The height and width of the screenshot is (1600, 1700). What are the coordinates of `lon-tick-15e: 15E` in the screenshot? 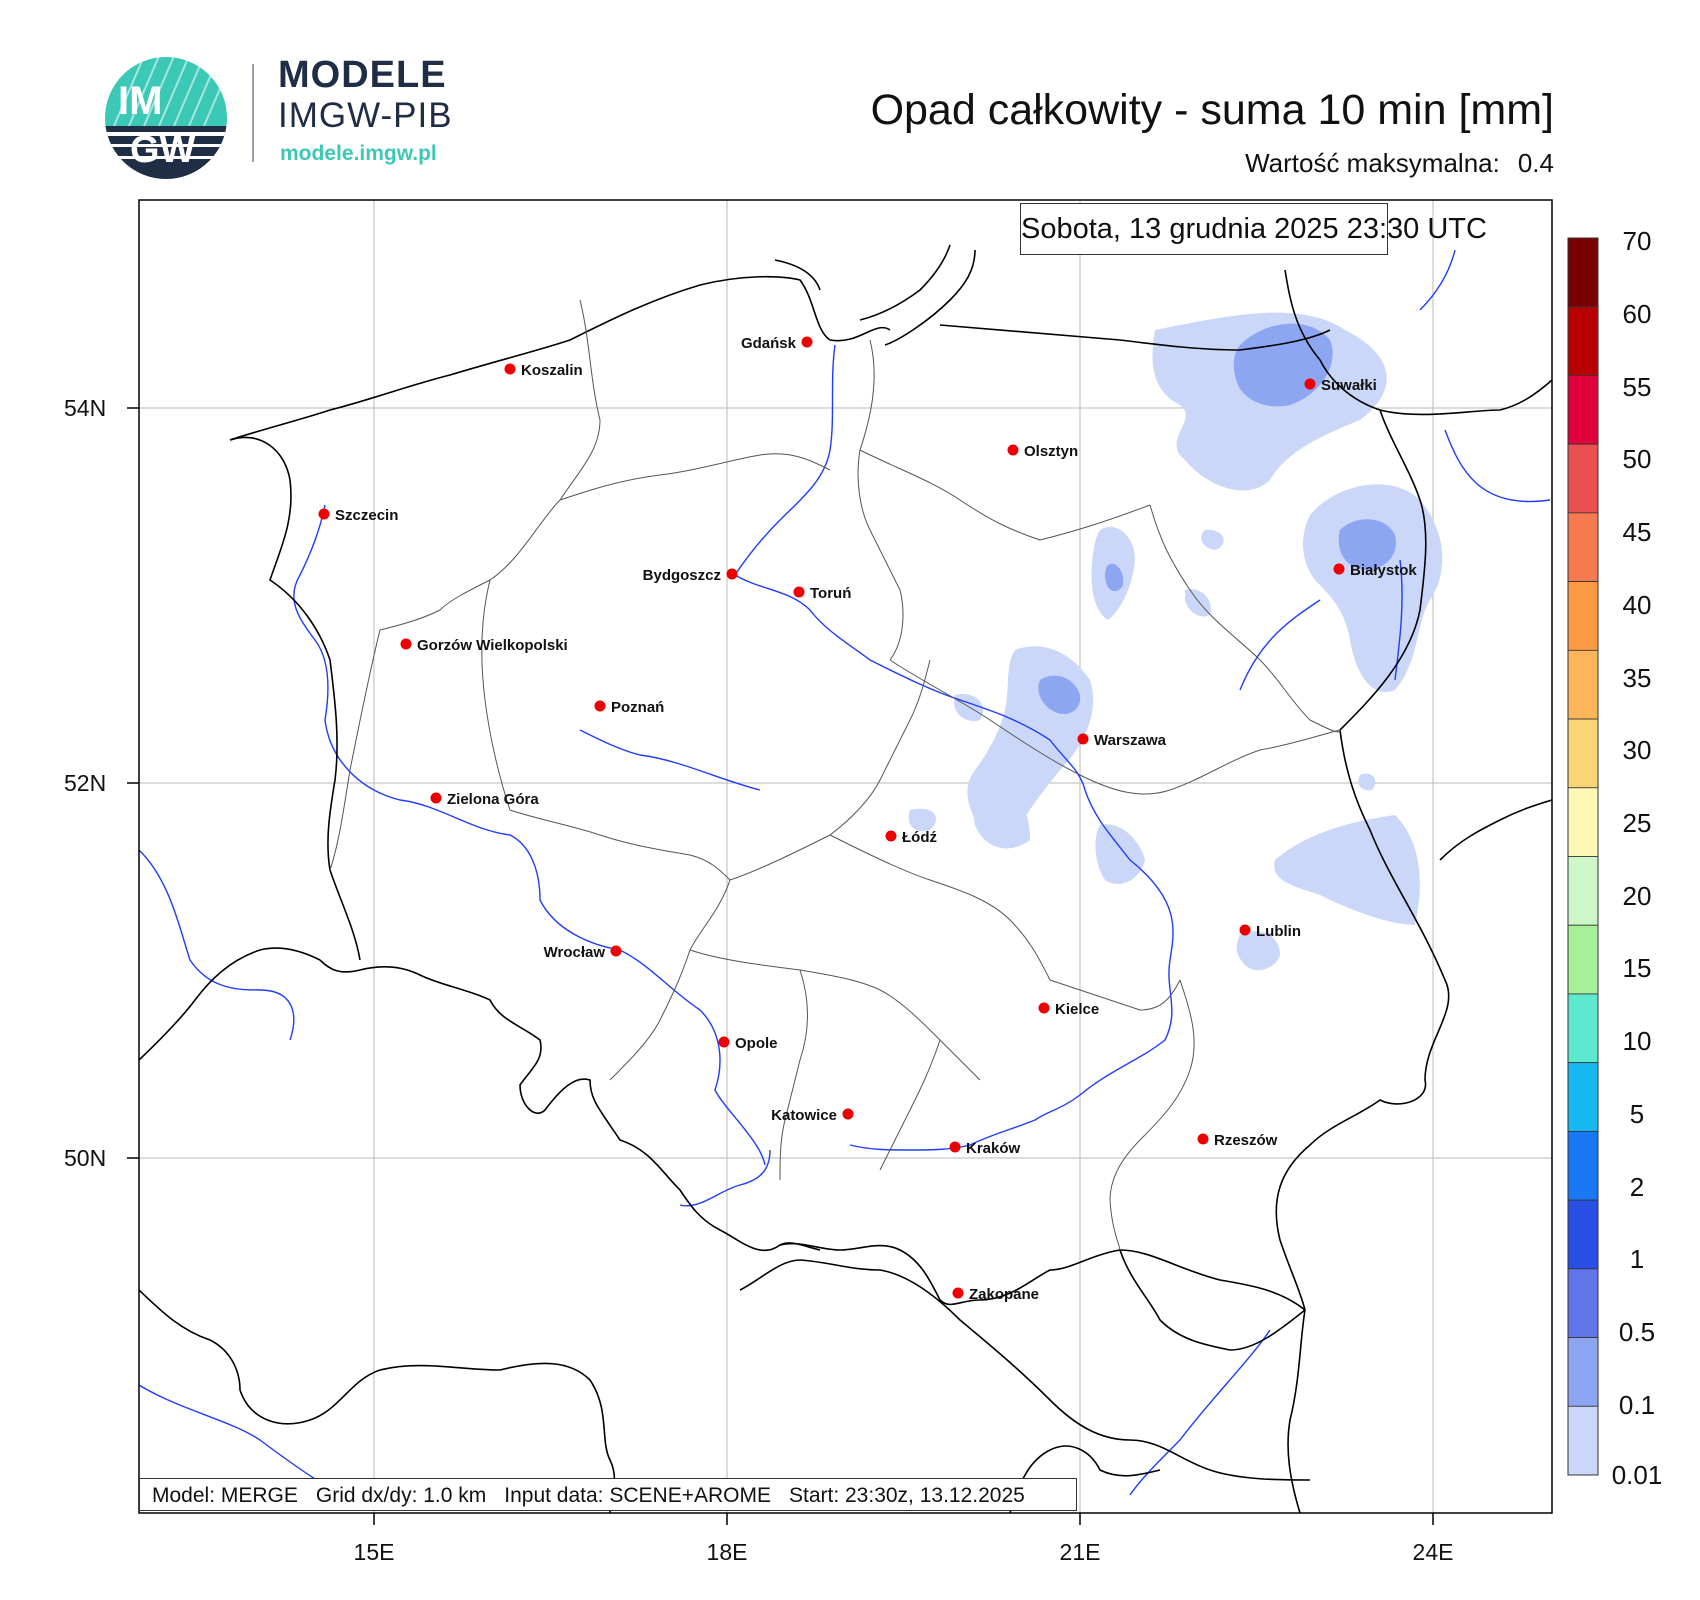 It's located at (374, 1552).